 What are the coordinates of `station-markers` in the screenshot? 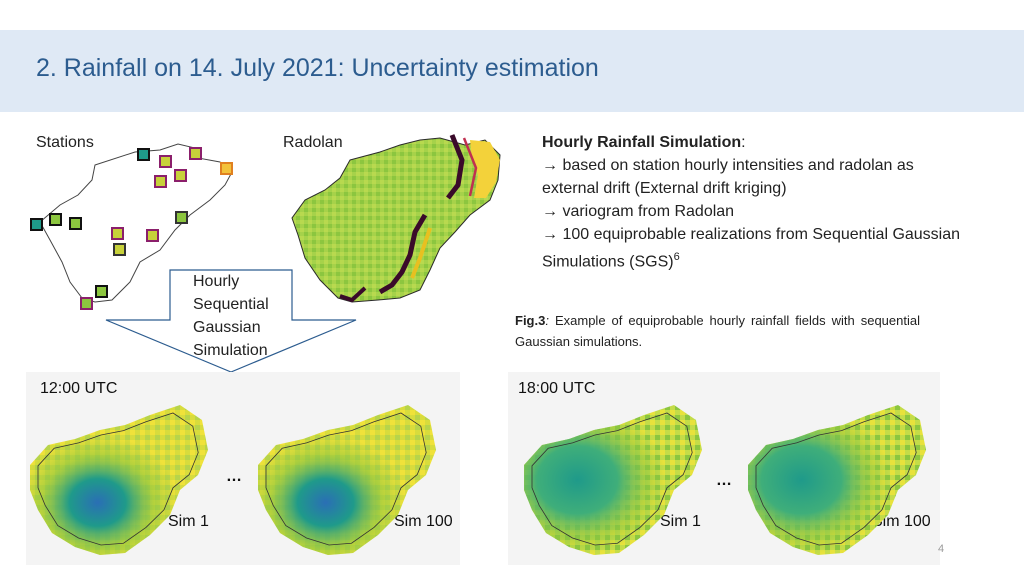 It's located at (131, 228).